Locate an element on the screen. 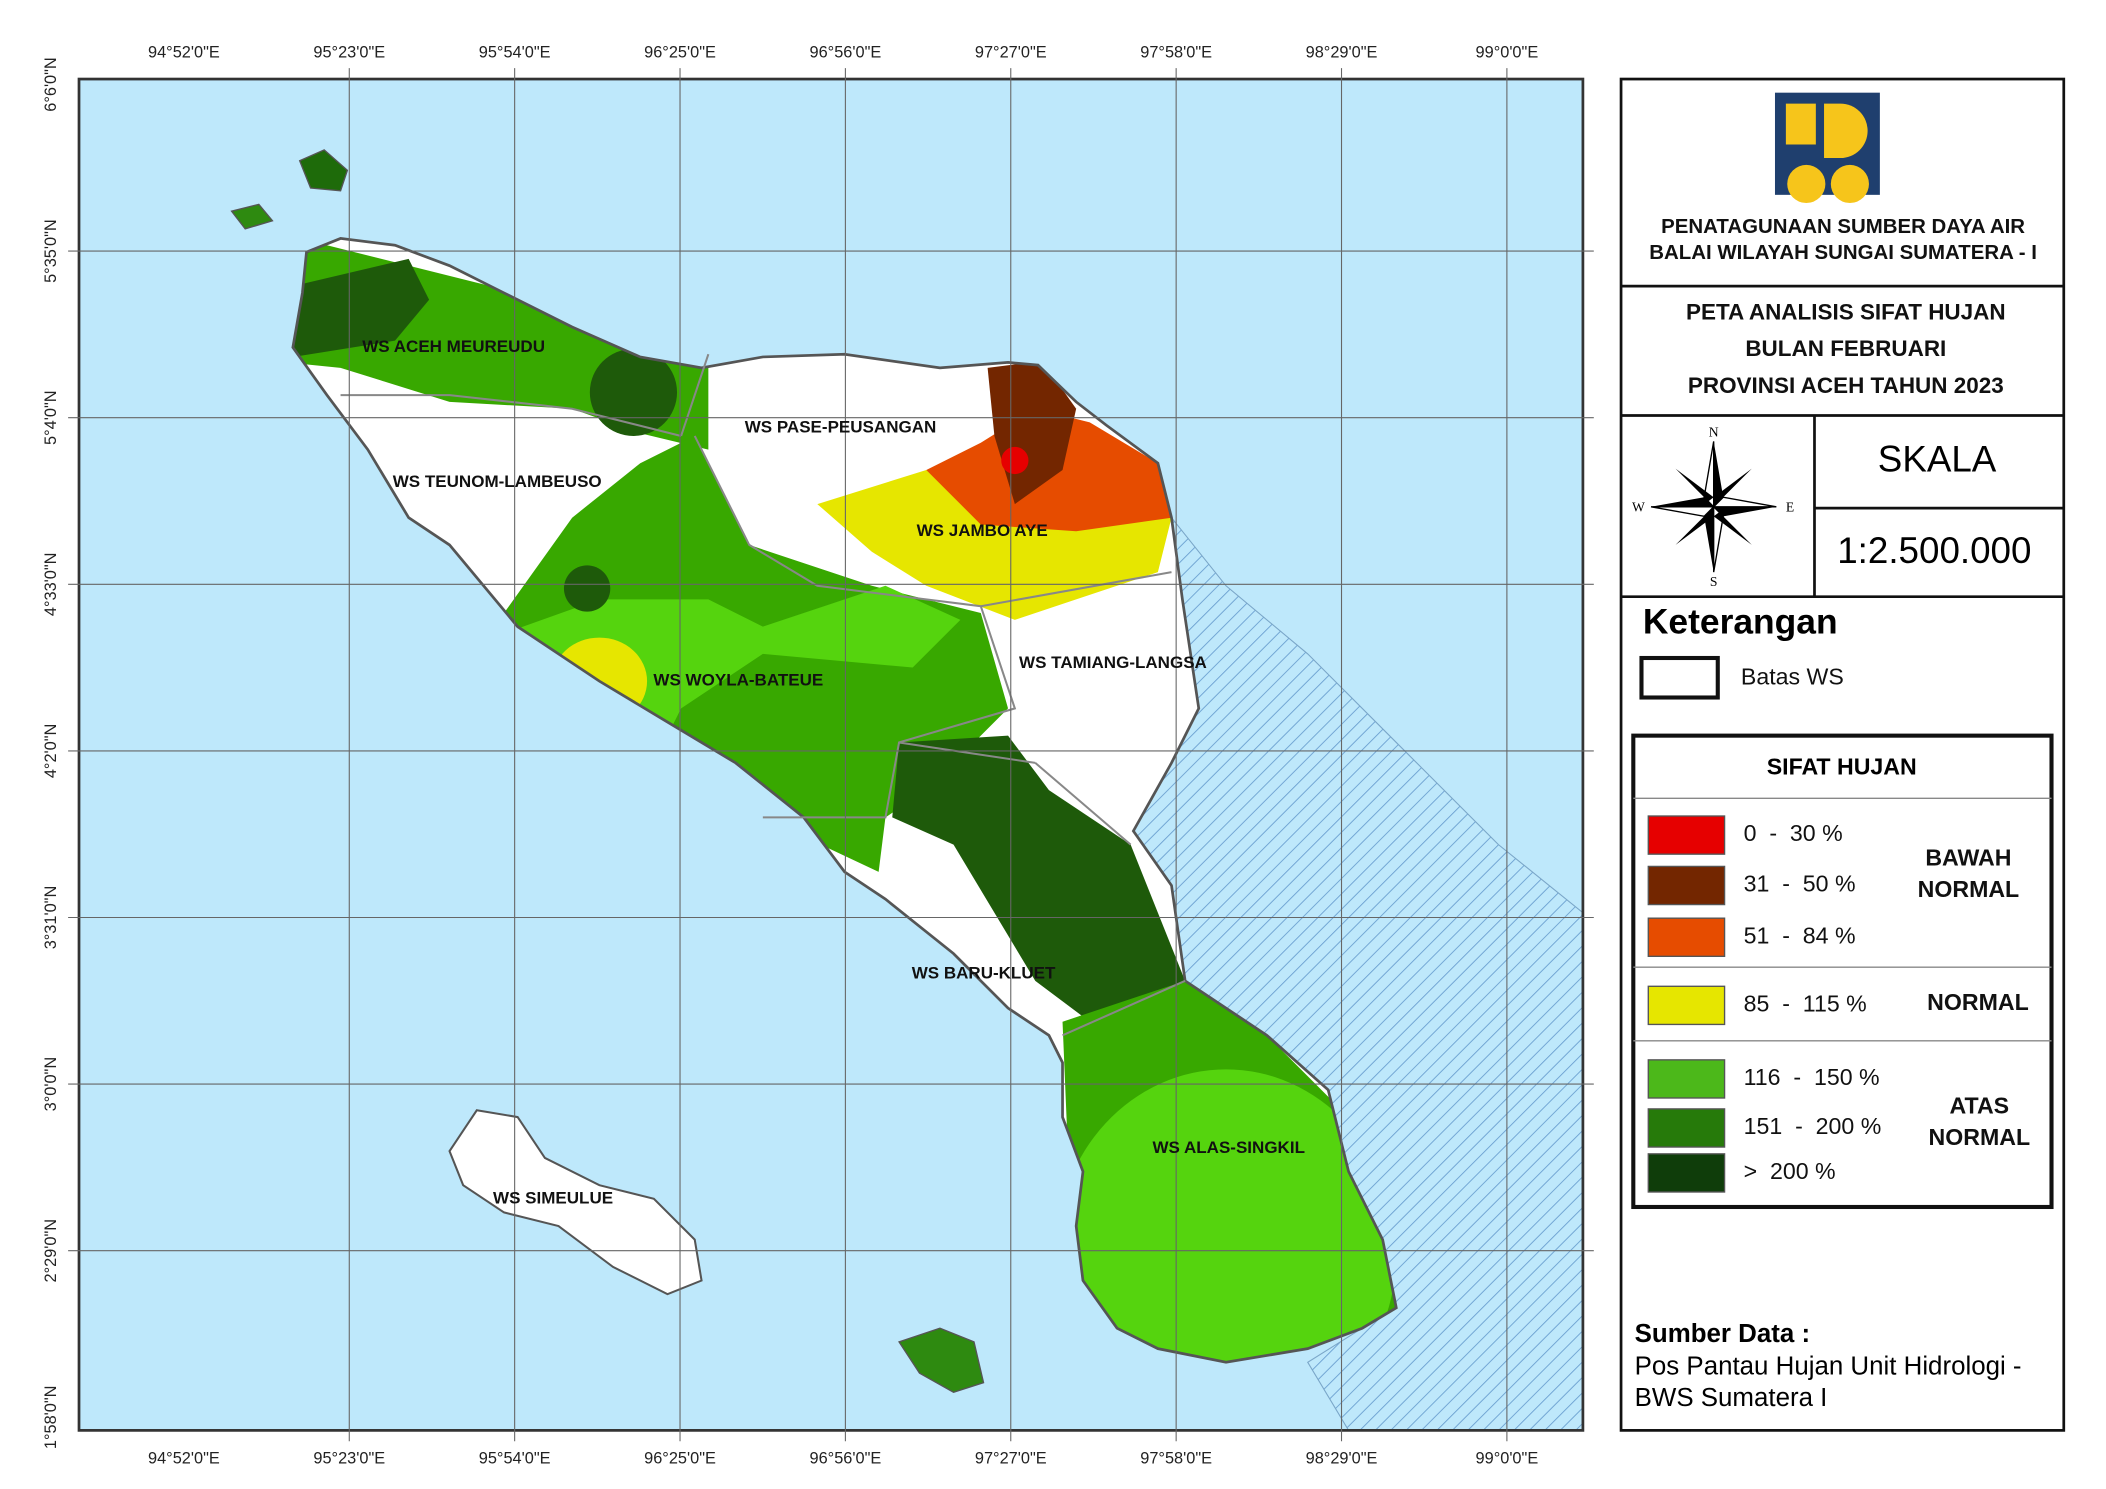 This screenshot has height=1489, width=2106. lat-label: 5°35'0"N is located at coordinates (51, 251).